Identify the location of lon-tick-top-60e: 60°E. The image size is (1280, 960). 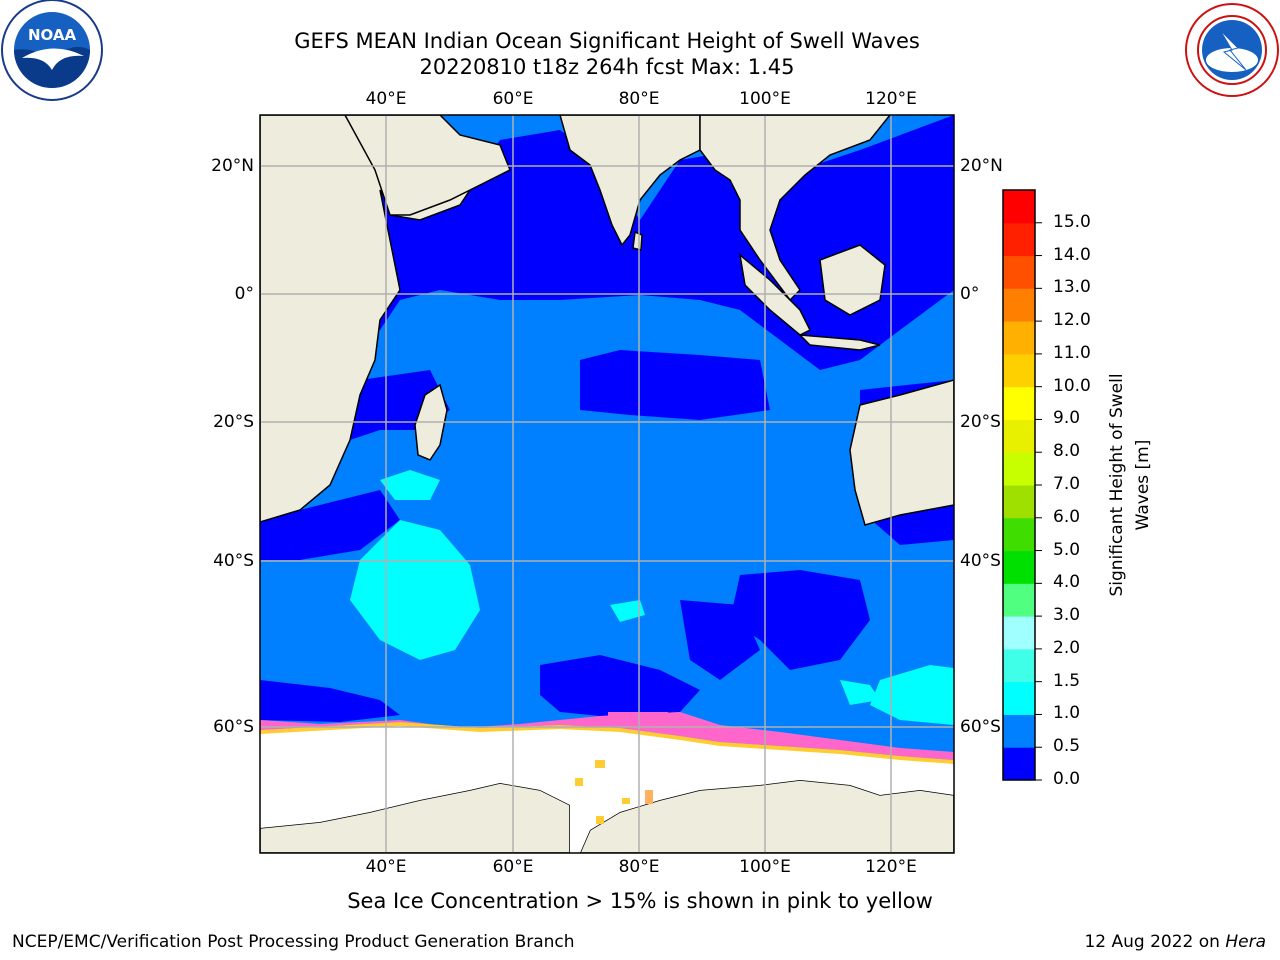
(513, 99).